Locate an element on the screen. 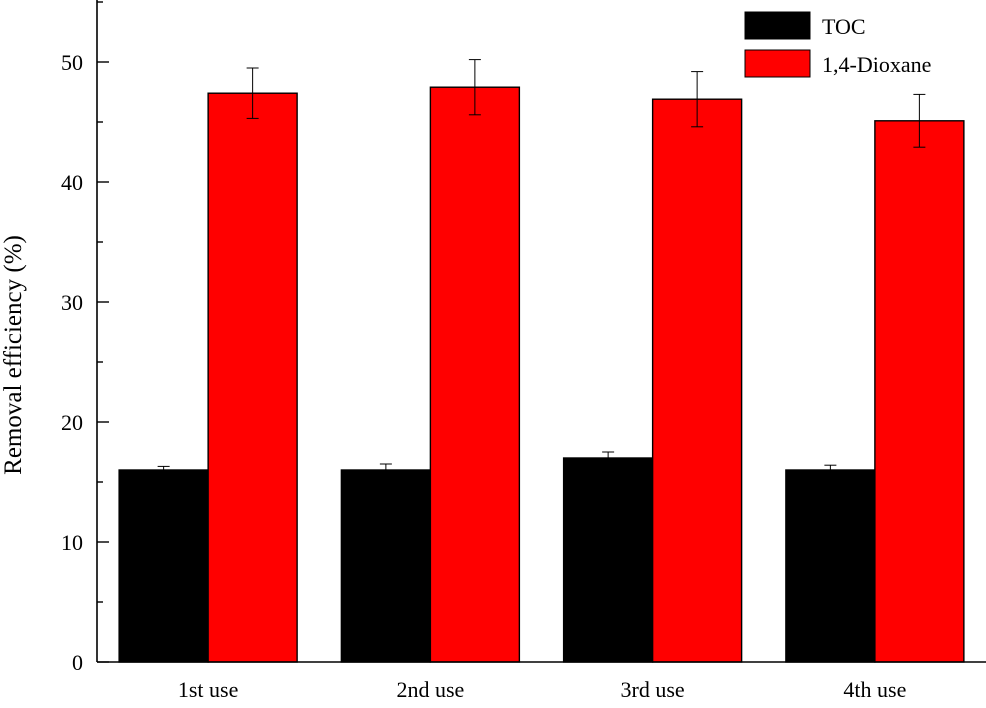 The width and height of the screenshot is (986, 708). x-tick-label: 3rd use is located at coordinates (653, 689).